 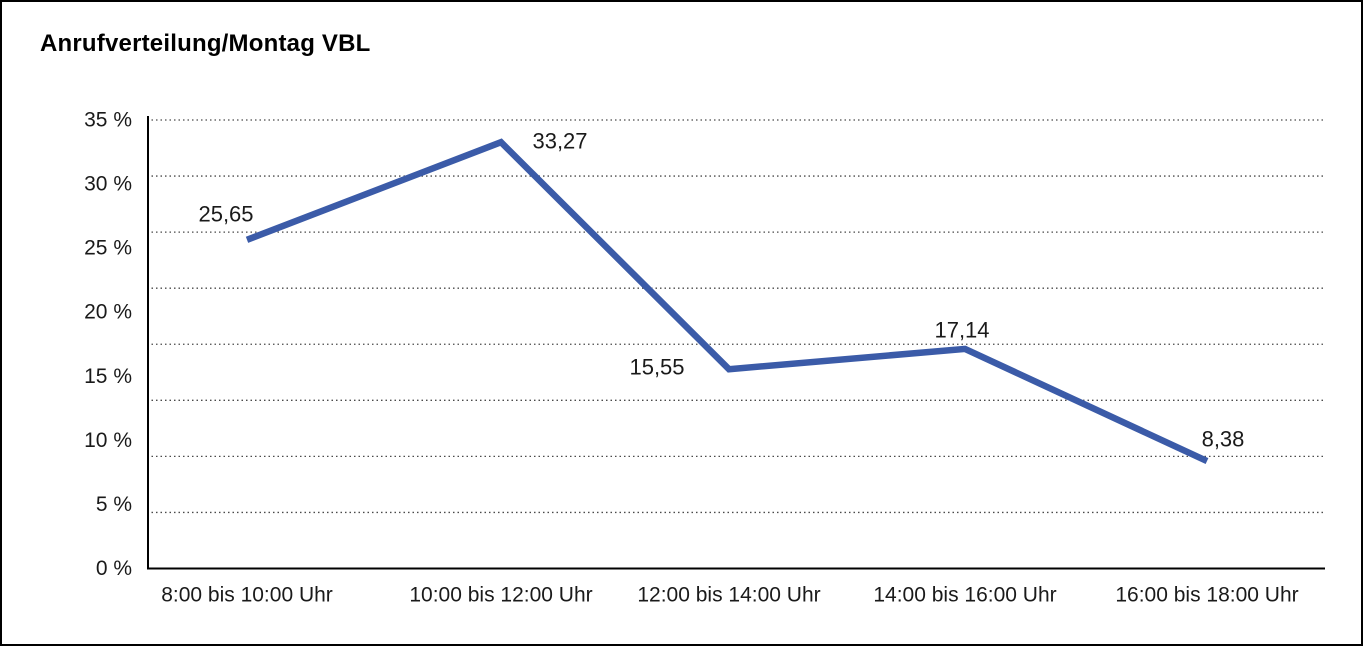 What do you see at coordinates (114, 568) in the screenshot?
I see `y-tick-label: 0 %` at bounding box center [114, 568].